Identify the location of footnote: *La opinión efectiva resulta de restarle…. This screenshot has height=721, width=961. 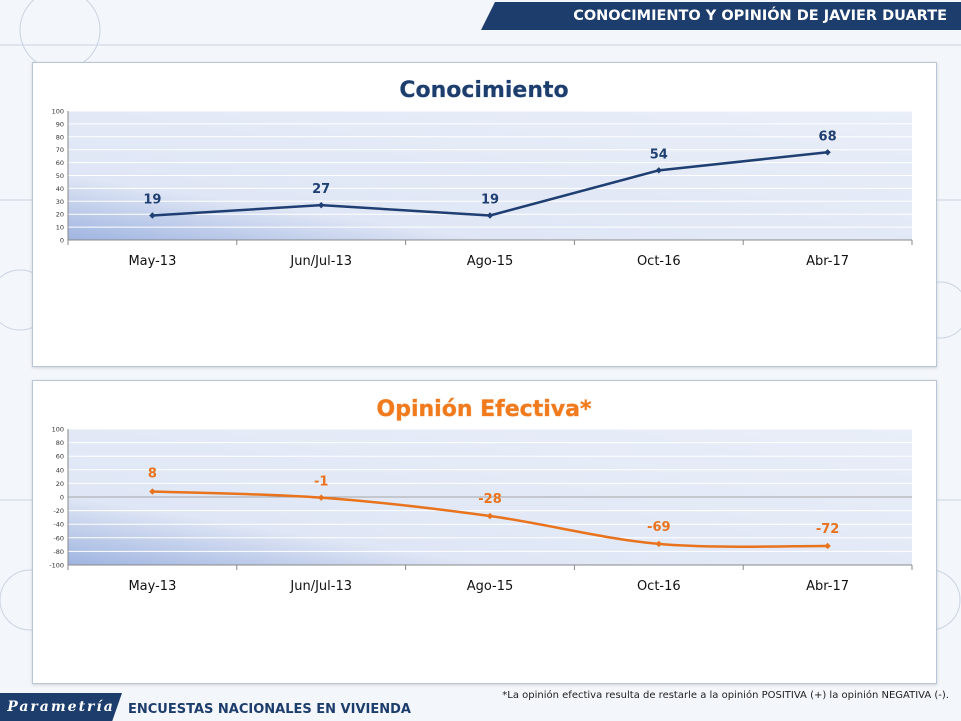
(725, 695).